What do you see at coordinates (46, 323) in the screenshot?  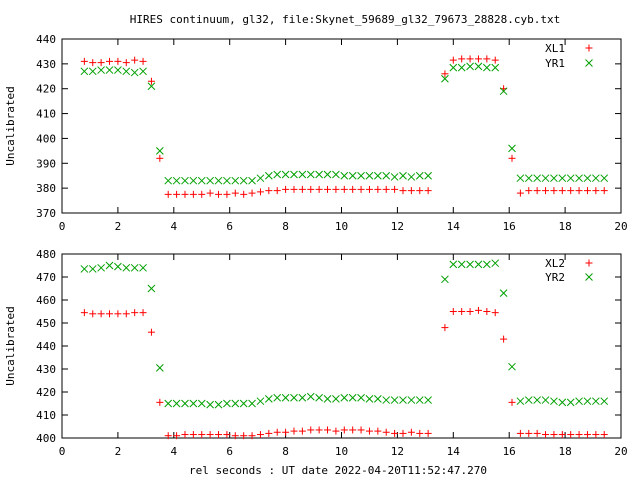 I see `y-tick-label: 450` at bounding box center [46, 323].